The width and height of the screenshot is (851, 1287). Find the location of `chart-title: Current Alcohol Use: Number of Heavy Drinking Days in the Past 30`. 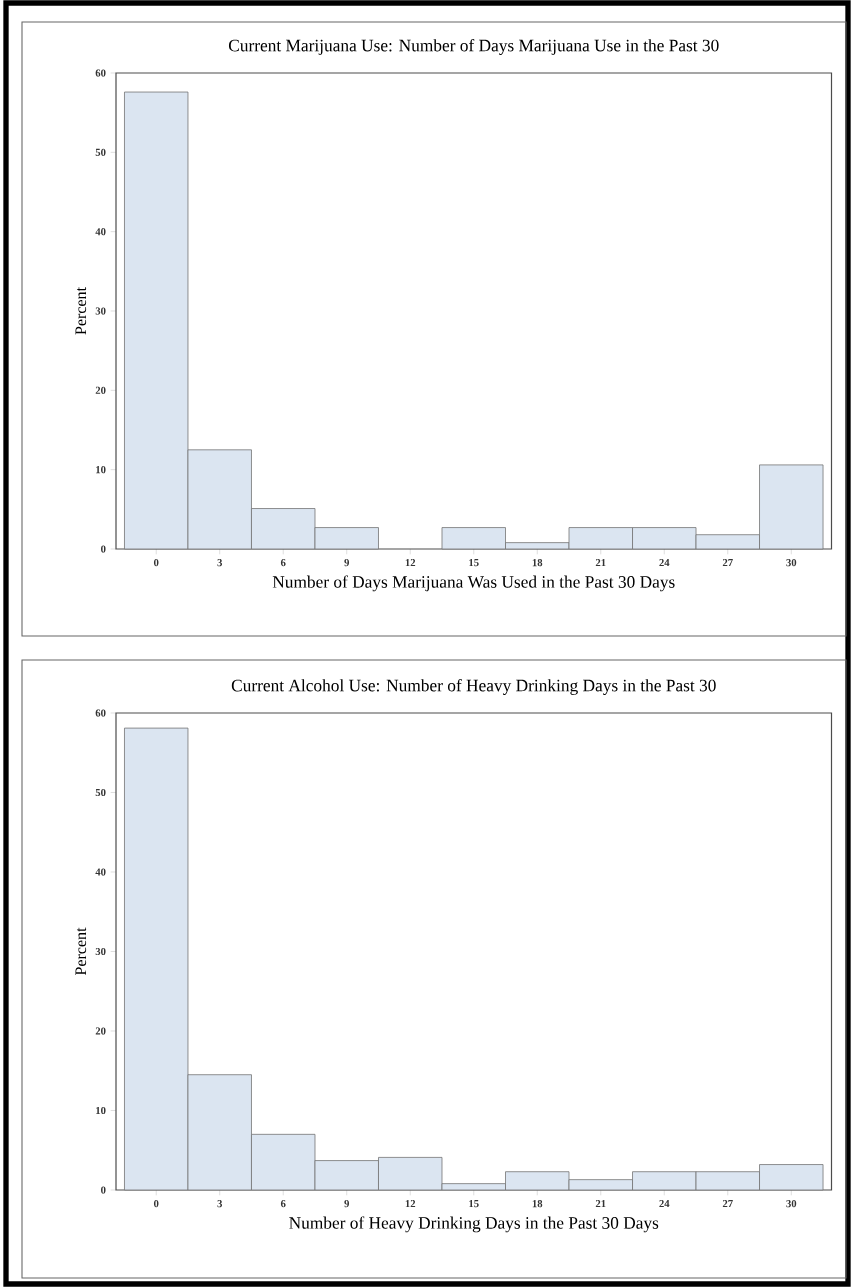

chart-title: Current Alcohol Use: Number of Heavy Drinking Days in the Past 30 is located at coordinates (473, 687).